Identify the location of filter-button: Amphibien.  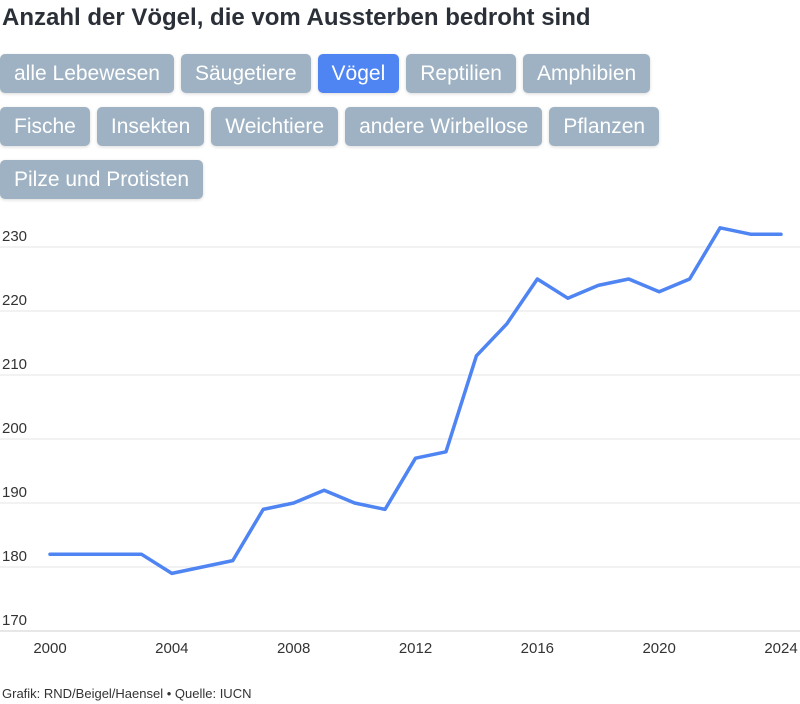
(586, 73).